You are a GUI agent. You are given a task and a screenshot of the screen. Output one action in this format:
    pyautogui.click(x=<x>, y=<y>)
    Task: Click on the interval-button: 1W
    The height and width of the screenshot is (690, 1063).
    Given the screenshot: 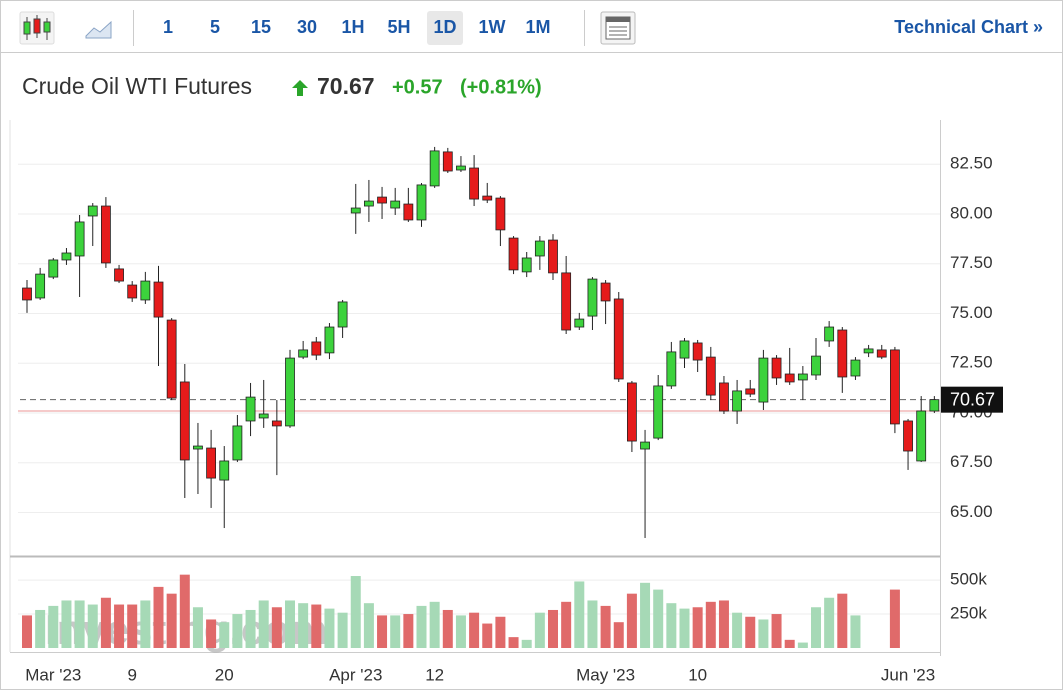 What is the action you would take?
    pyautogui.click(x=492, y=27)
    